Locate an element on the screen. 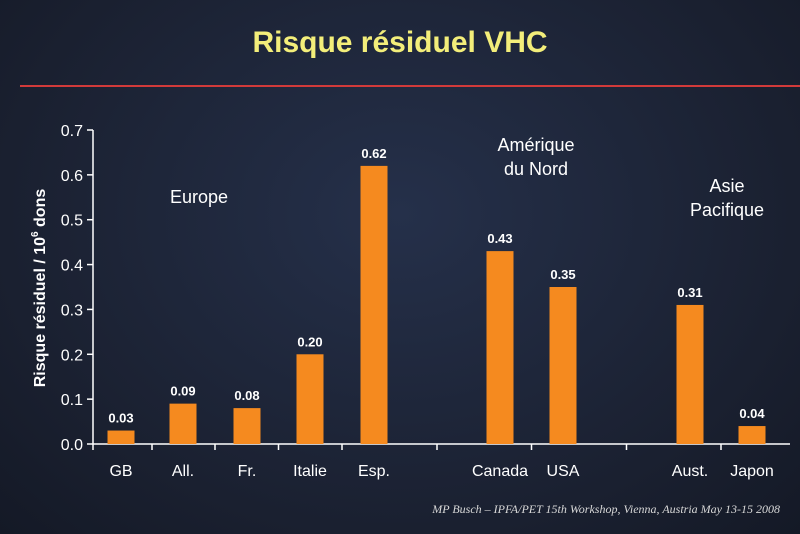 This screenshot has height=534, width=800. y-axis-label-superscript: 6 is located at coordinates (35, 234).